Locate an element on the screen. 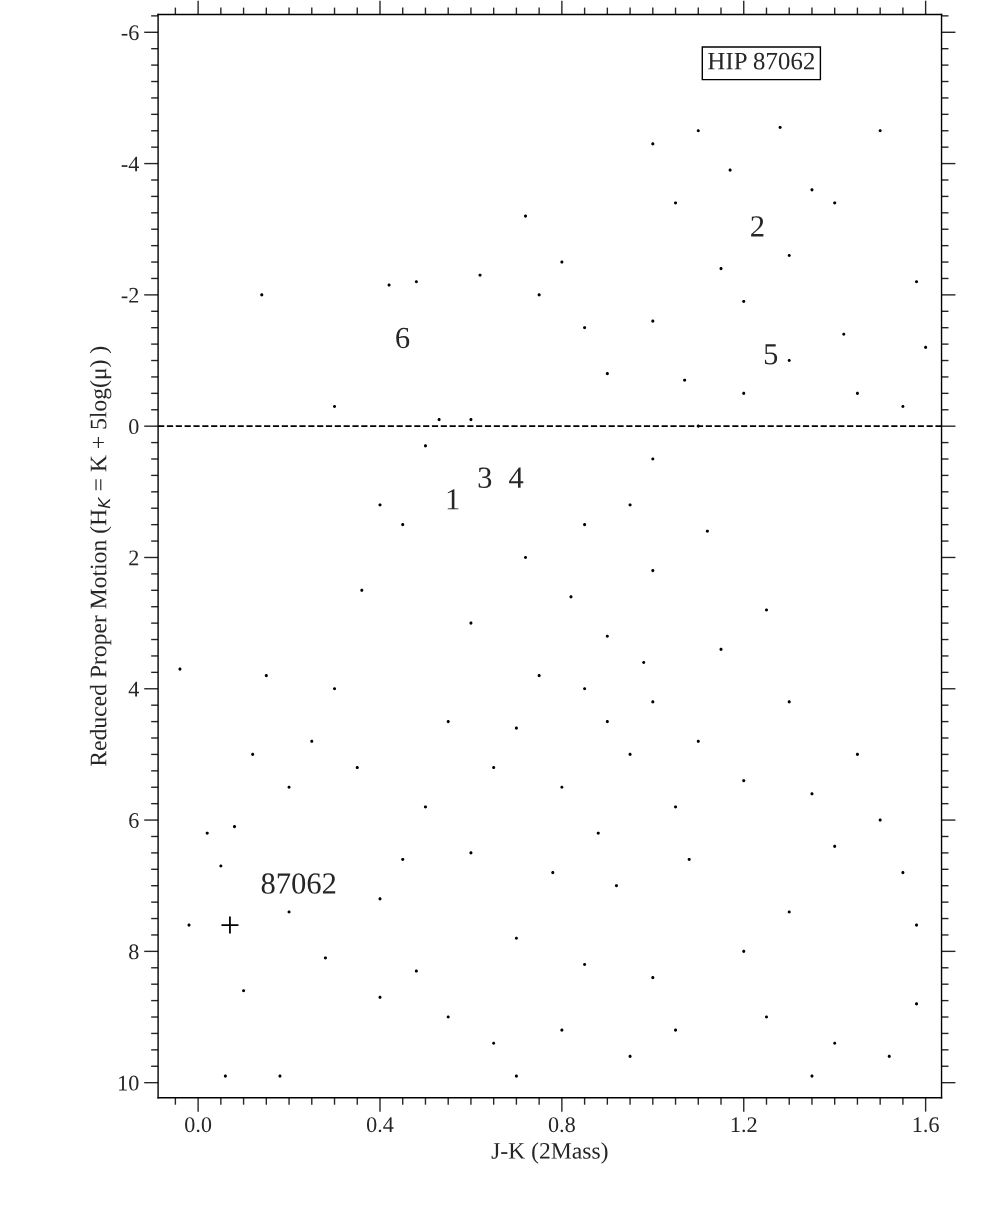 The width and height of the screenshot is (1007, 1213). annotation: 3 is located at coordinates (485, 477).